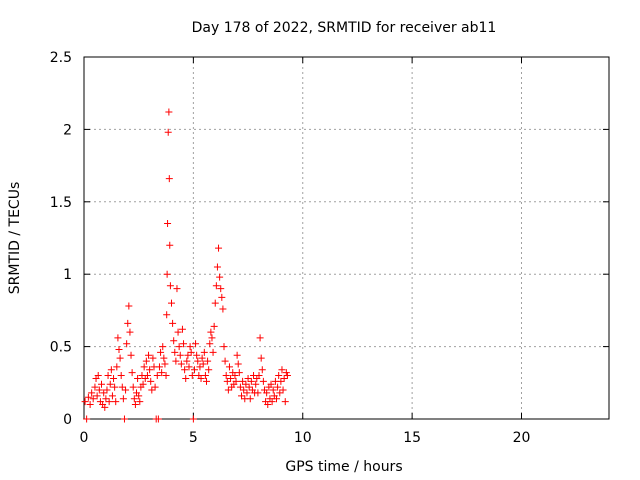 This screenshot has width=640, height=480. I want to click on x-axis-label: GPS time / hours, so click(343, 467).